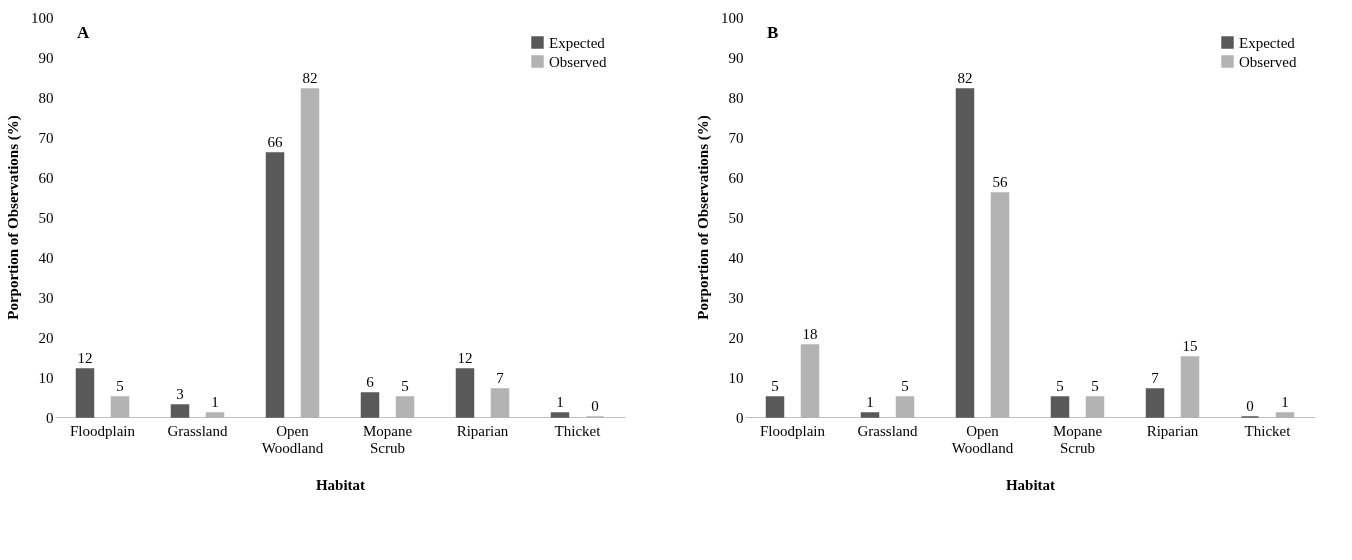 The width and height of the screenshot is (1352, 560). I want to click on data-label: 56, so click(1000, 182).